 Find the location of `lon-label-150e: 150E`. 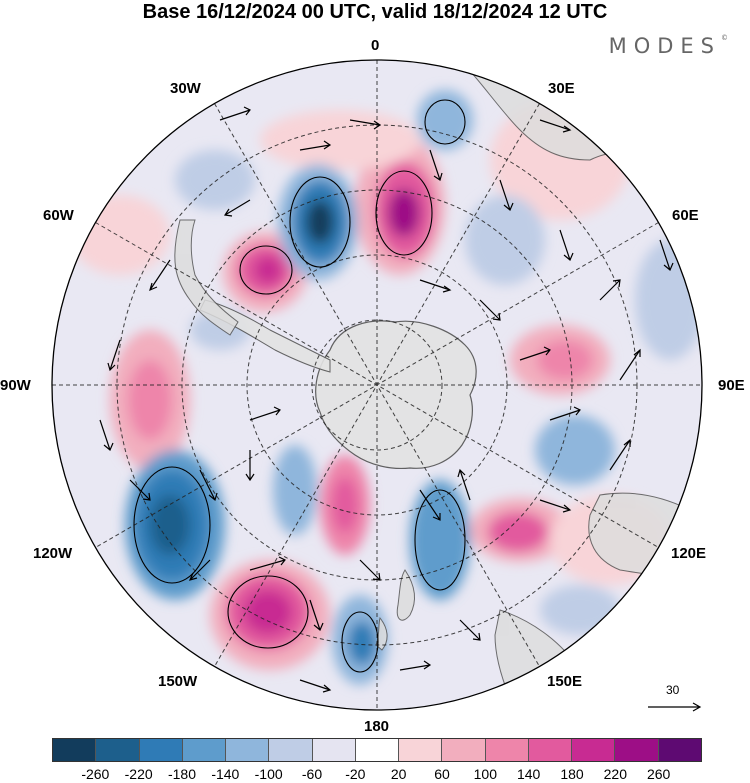

lon-label-150e: 150E is located at coordinates (565, 681).